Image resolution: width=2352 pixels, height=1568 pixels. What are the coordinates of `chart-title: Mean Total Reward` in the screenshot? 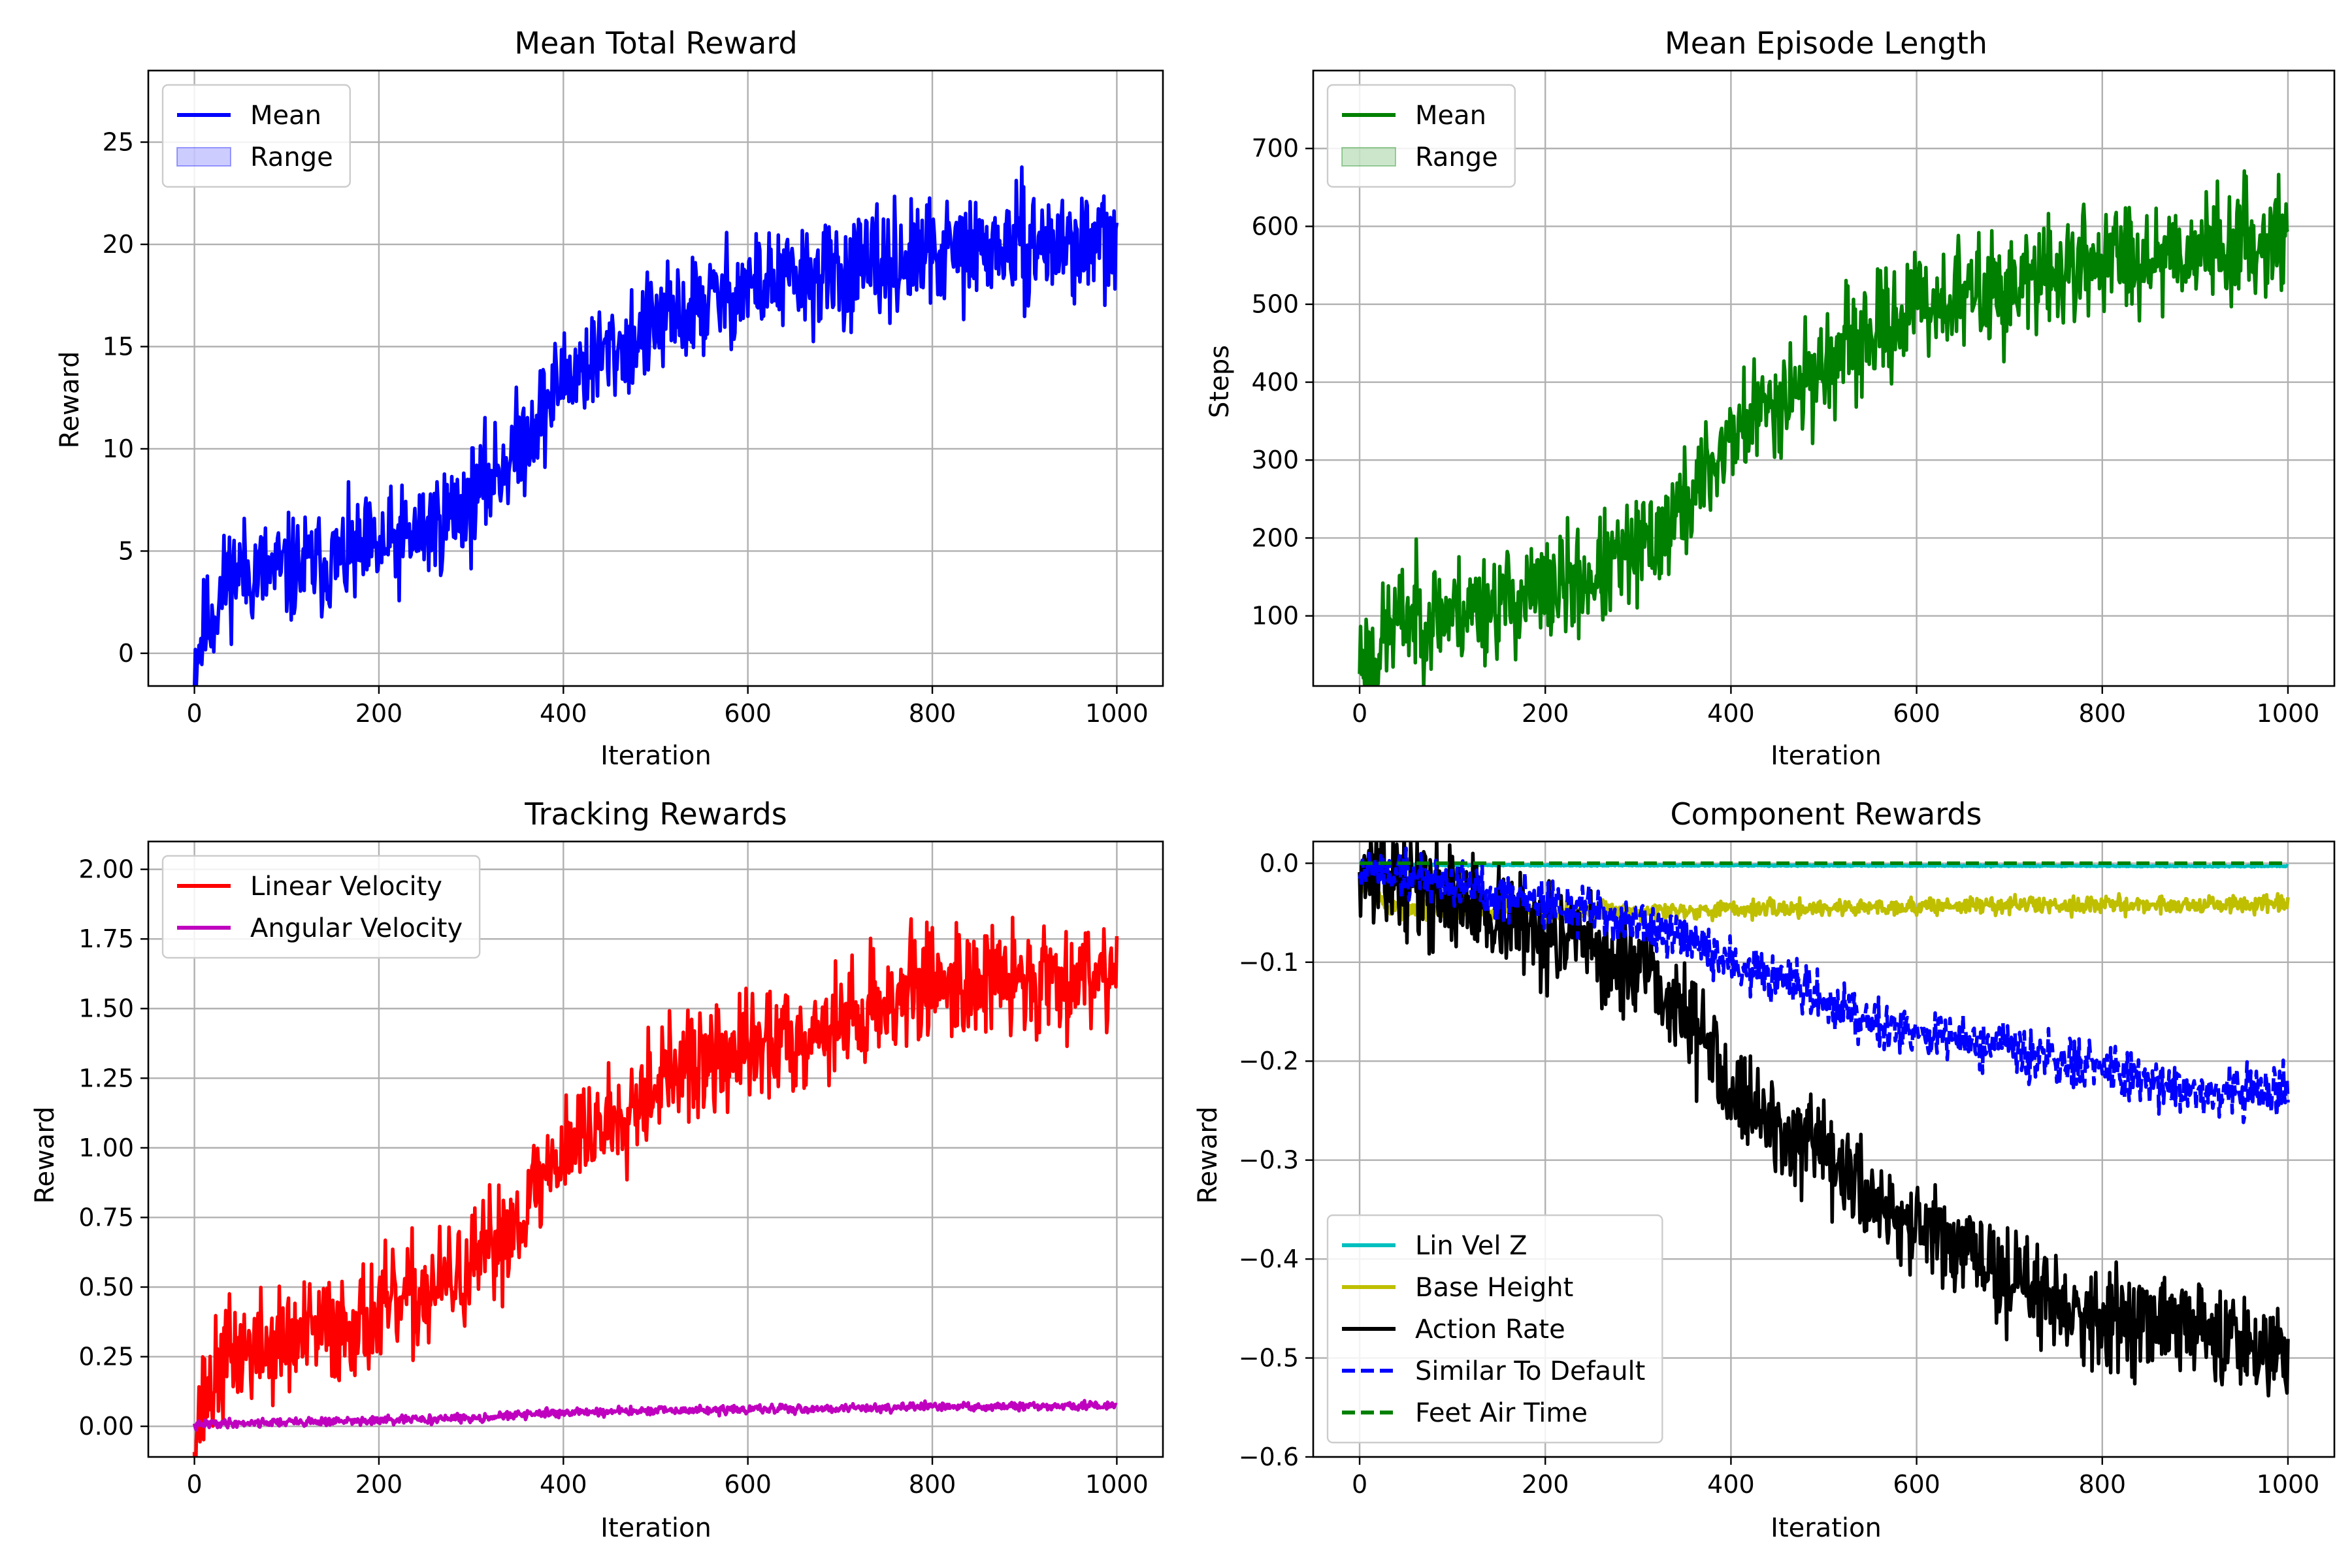 It's located at (655, 43).